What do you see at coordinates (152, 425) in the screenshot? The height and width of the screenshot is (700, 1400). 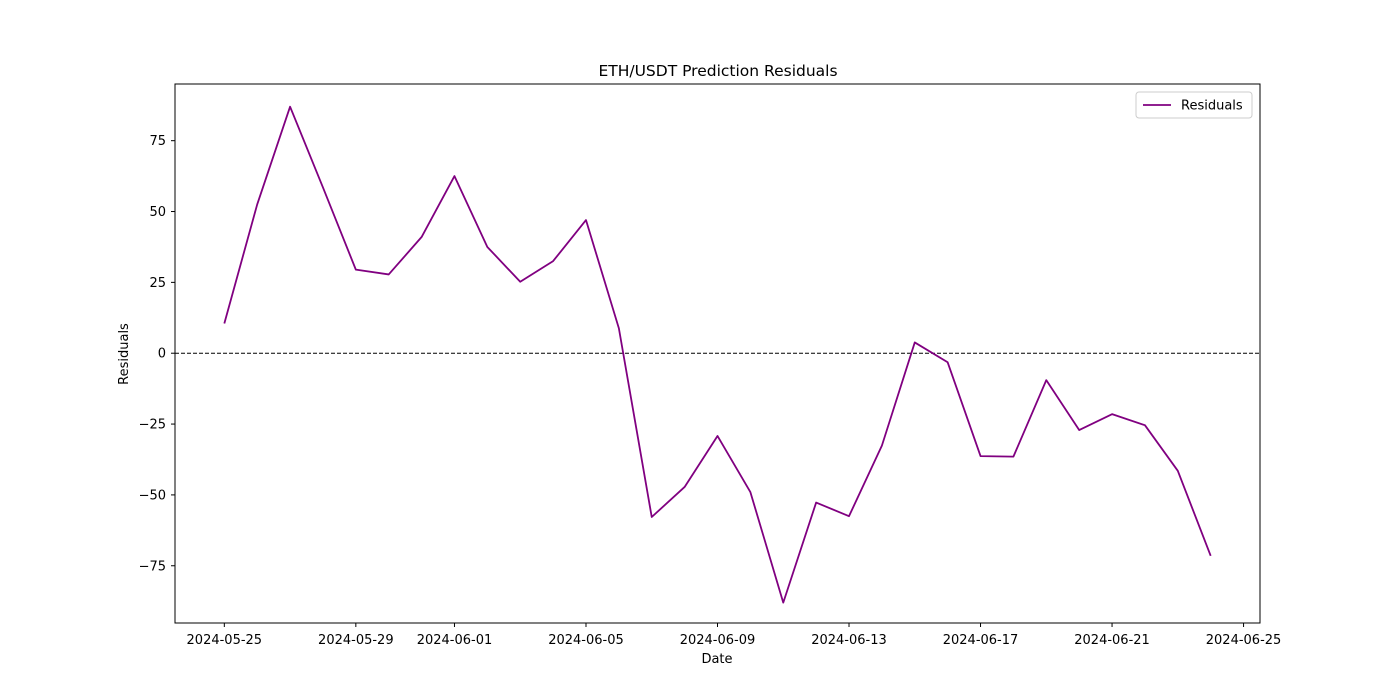 I see `y-tick-label: −25` at bounding box center [152, 425].